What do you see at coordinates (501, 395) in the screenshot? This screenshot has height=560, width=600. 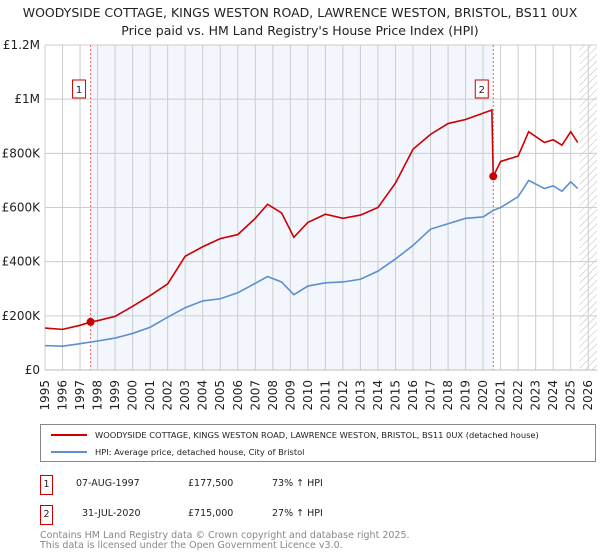 I see `x-tick-label: 2021` at bounding box center [501, 395].